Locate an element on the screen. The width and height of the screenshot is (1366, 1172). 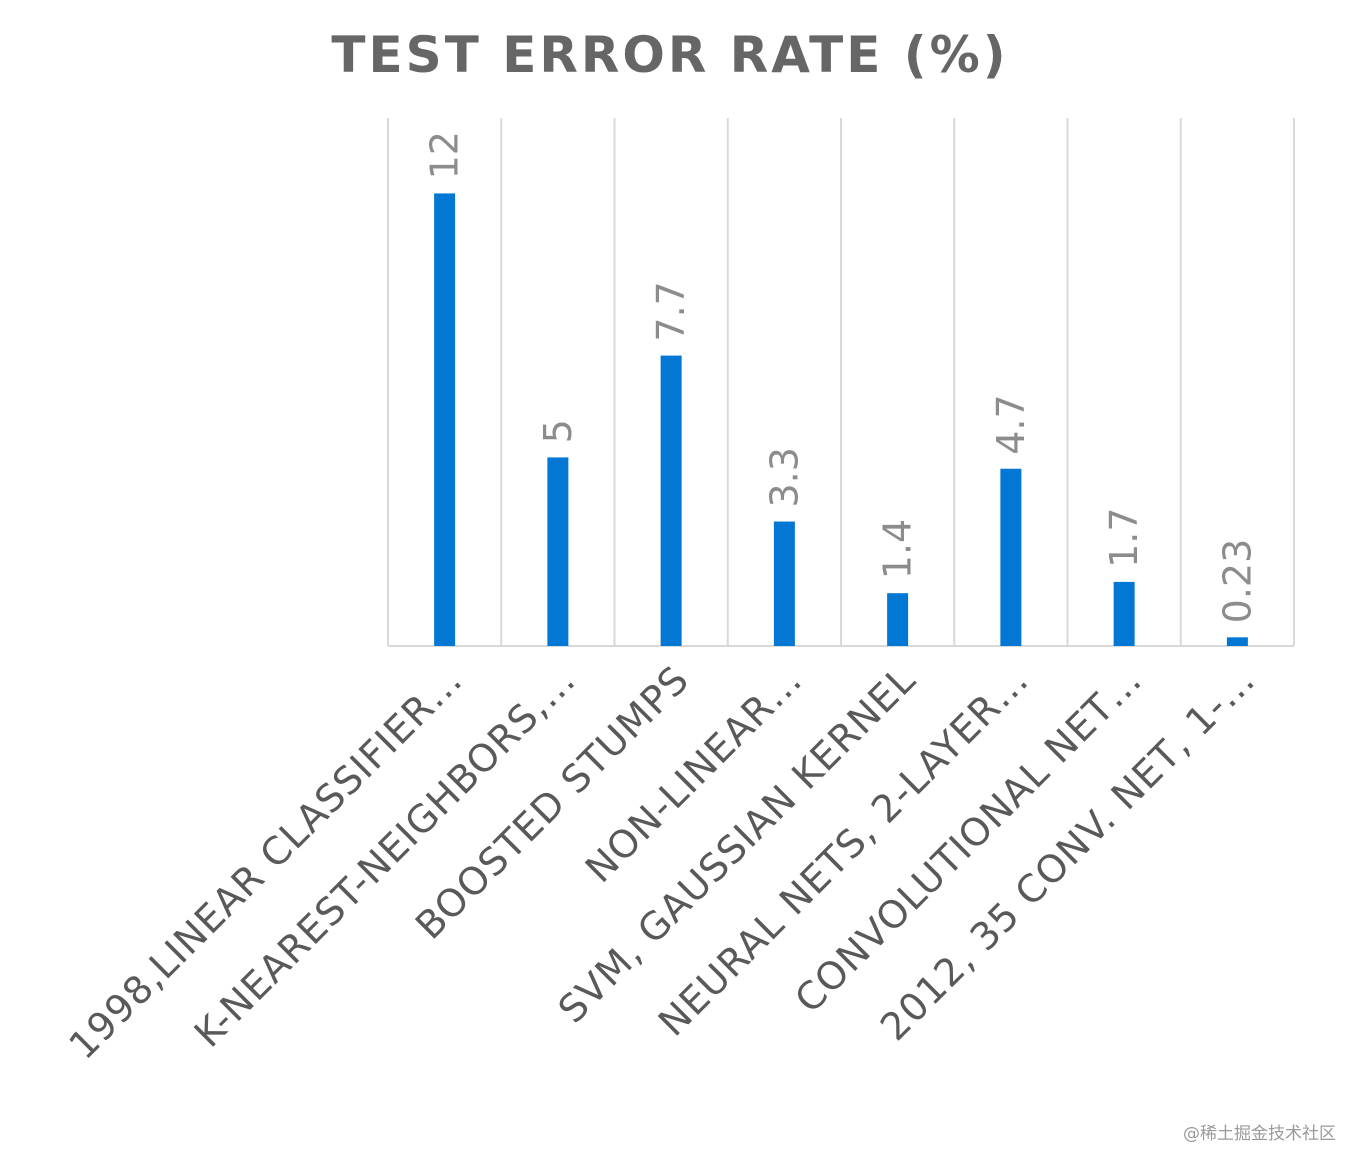
data-label: 4.7 is located at coordinates (1011, 424).